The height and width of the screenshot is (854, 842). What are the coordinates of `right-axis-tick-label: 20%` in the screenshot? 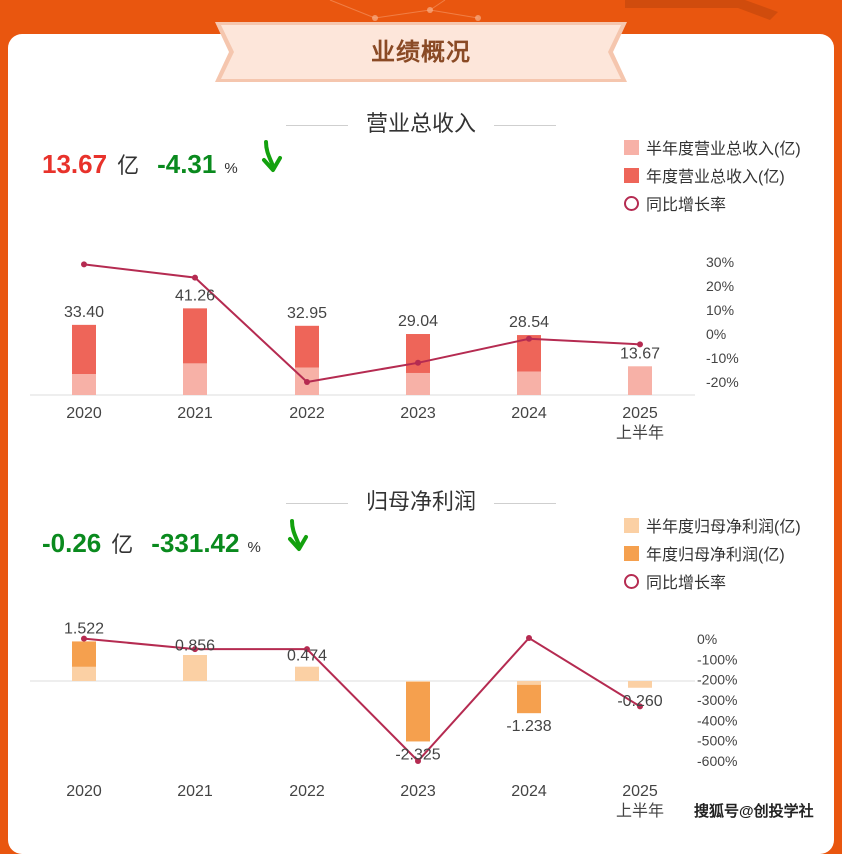 It's located at (720, 286).